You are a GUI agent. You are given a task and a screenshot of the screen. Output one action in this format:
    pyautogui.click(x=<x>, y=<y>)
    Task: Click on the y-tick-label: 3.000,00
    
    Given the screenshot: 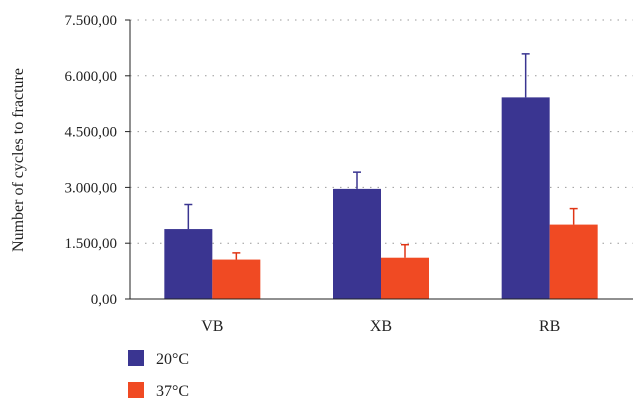 What is the action you would take?
    pyautogui.click(x=91, y=188)
    